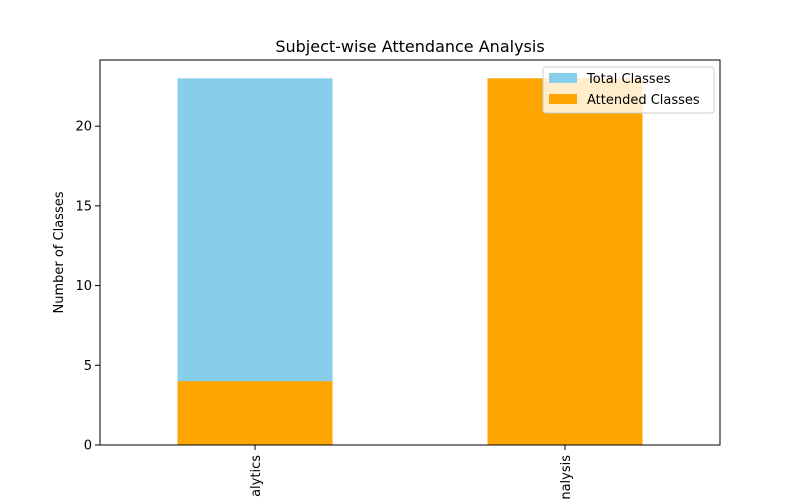 This screenshot has width=800, height=504. I want to click on y-tick-label: 10, so click(83, 286).